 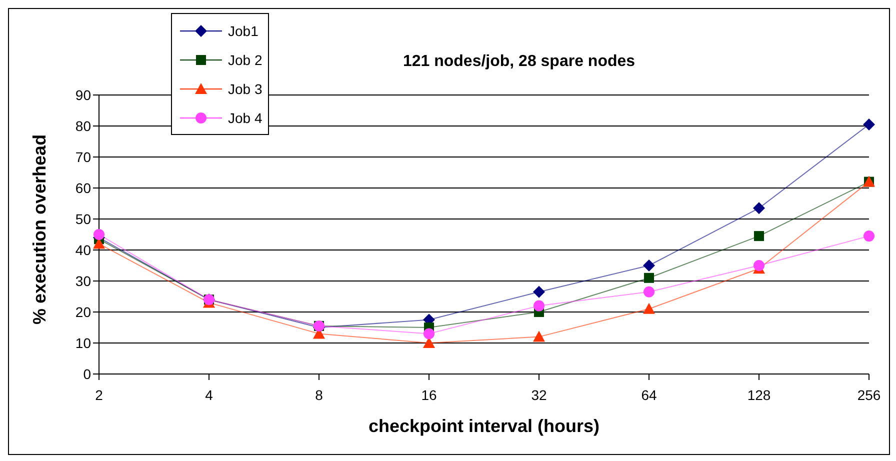 What do you see at coordinates (319, 394) in the screenshot?
I see `x-tick-label: 8` at bounding box center [319, 394].